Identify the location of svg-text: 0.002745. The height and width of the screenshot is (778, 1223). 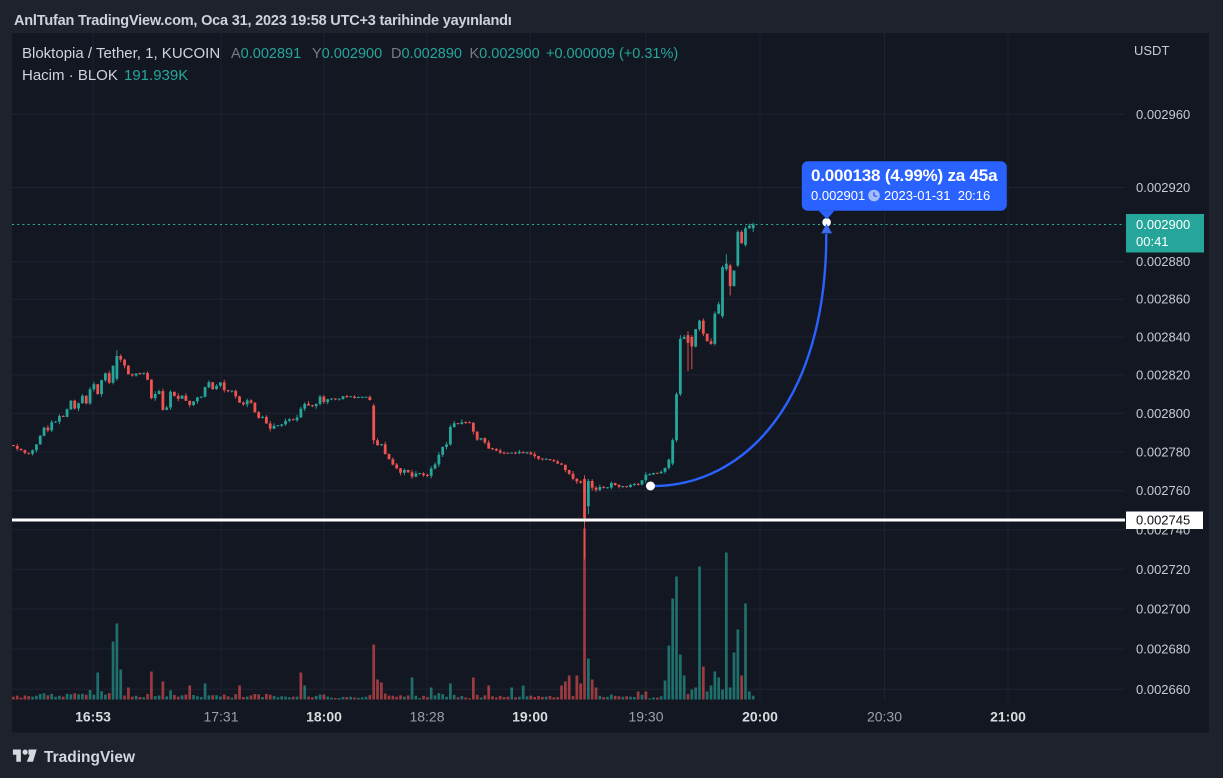
(1163, 520).